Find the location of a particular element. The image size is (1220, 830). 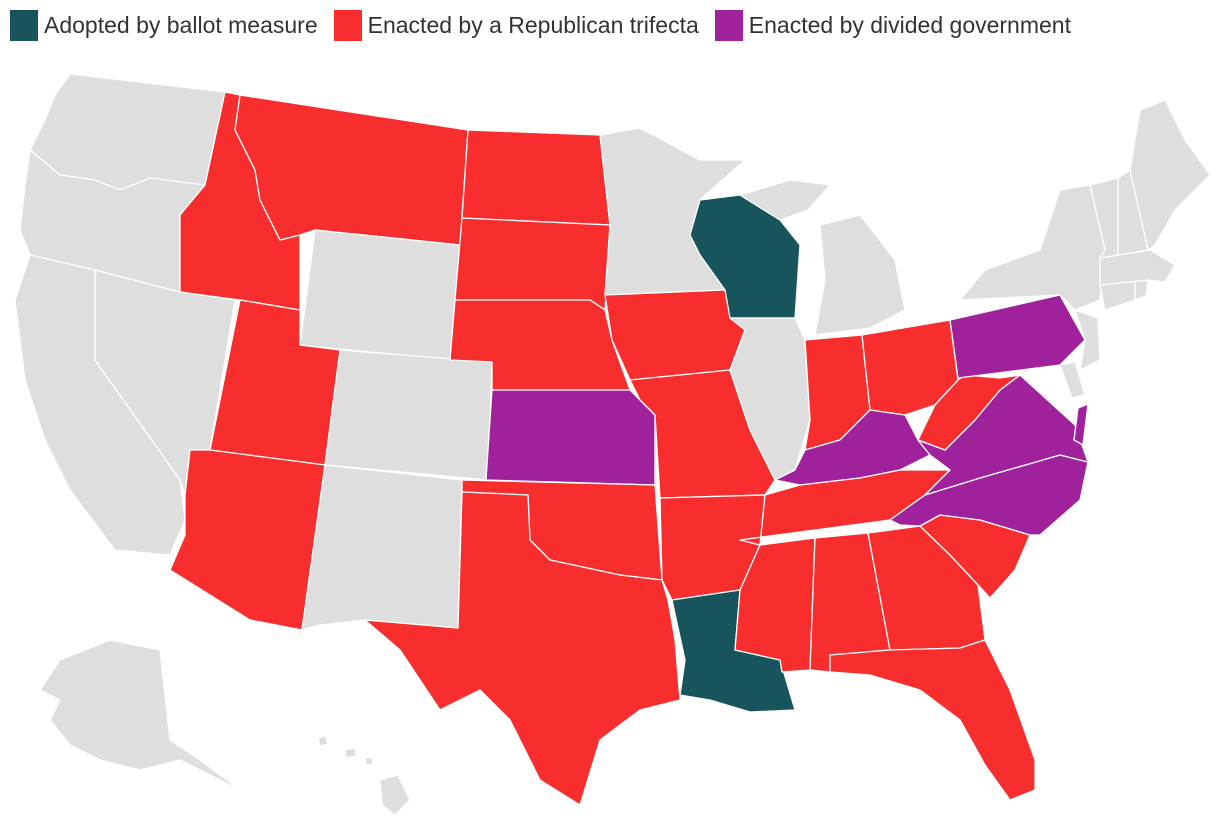

state-washington is located at coordinates (127, 132).